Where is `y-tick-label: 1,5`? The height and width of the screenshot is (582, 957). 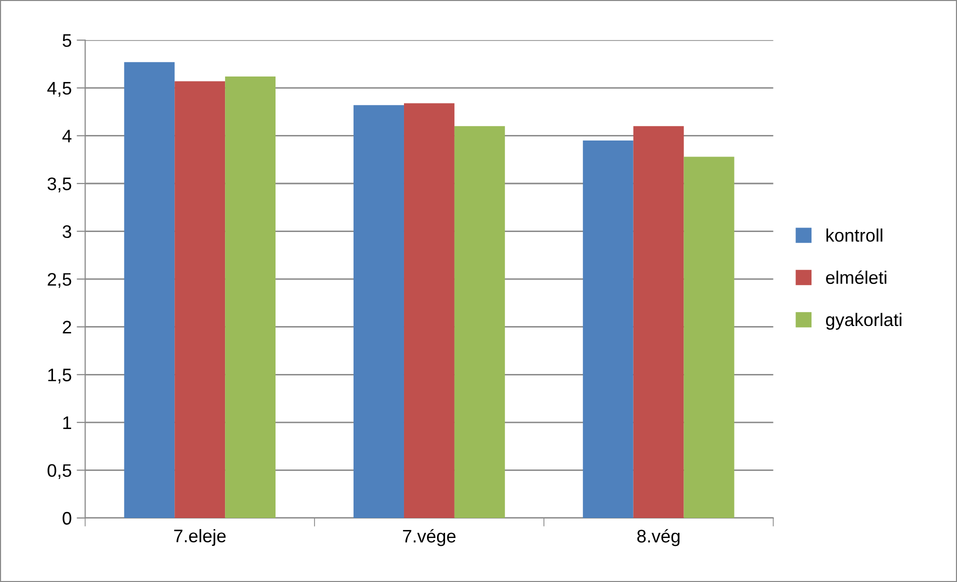
y-tick-label: 1,5 is located at coordinates (60, 376).